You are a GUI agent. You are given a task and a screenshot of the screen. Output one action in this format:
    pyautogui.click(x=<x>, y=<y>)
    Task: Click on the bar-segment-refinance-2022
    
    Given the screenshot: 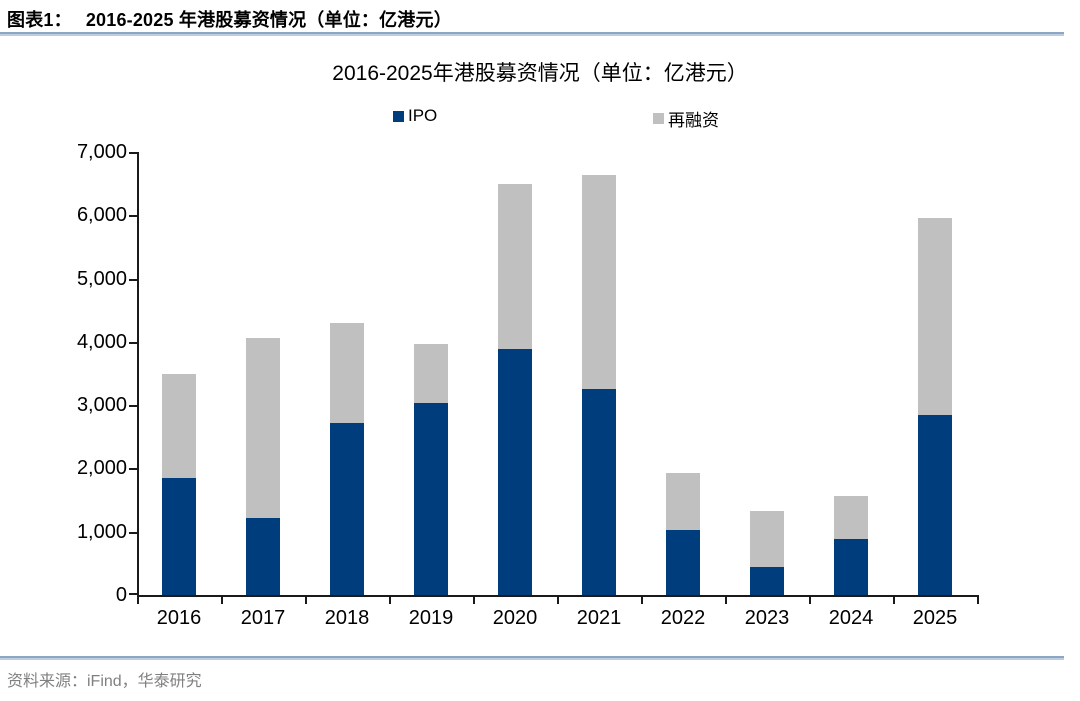 What is the action you would take?
    pyautogui.click(x=683, y=501)
    